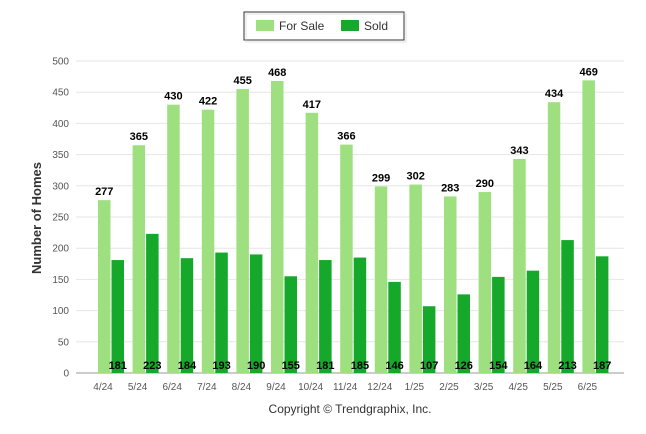  I want to click on data-label-sold: 193, so click(221, 366).